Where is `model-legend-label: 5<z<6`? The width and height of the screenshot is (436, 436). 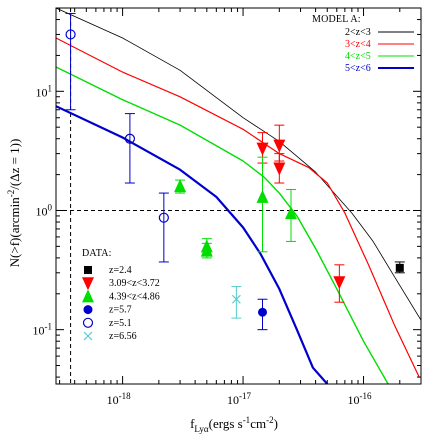
model-legend-label: 5<z<6 is located at coordinates (358, 68).